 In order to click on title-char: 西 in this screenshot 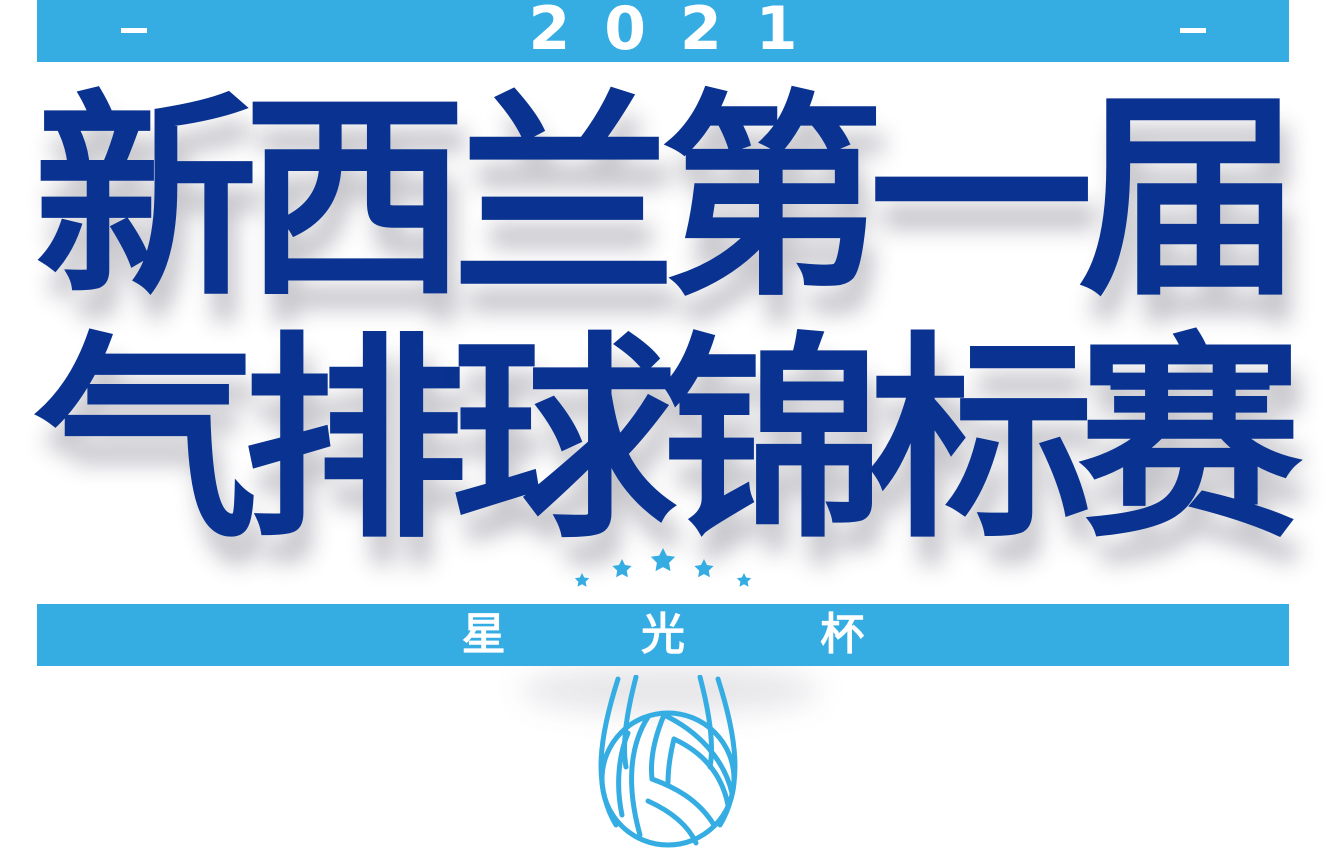, I will do `click(355, 199)`.